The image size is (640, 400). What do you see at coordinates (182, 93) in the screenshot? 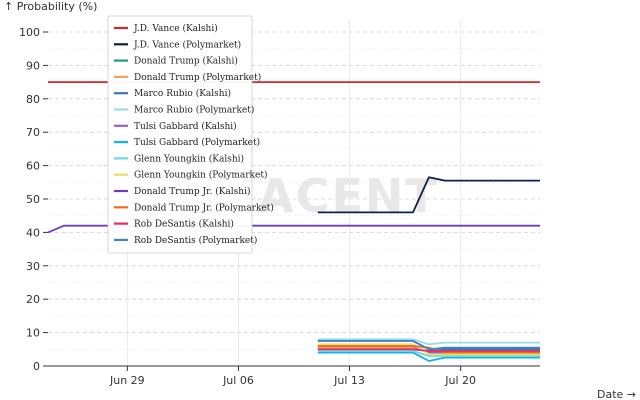
I see `legend-label: Marco Rubio (Kalshi)` at bounding box center [182, 93].